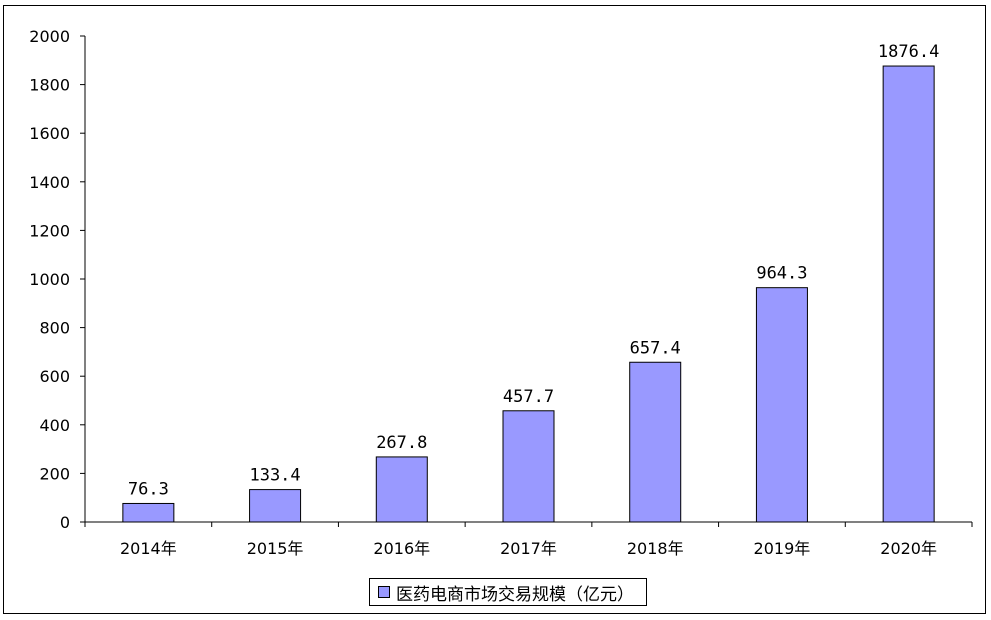  Describe the element at coordinates (49, 230) in the screenshot. I see `y-tick-label: 1200` at that location.